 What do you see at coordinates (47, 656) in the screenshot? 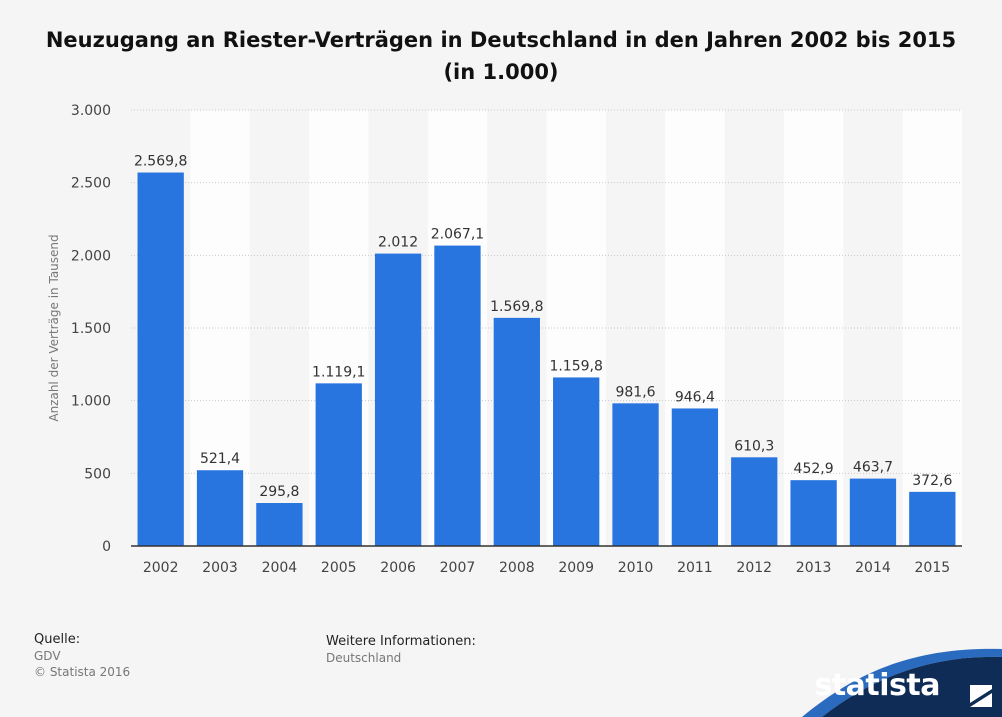
I see `source-value: GDV` at bounding box center [47, 656].